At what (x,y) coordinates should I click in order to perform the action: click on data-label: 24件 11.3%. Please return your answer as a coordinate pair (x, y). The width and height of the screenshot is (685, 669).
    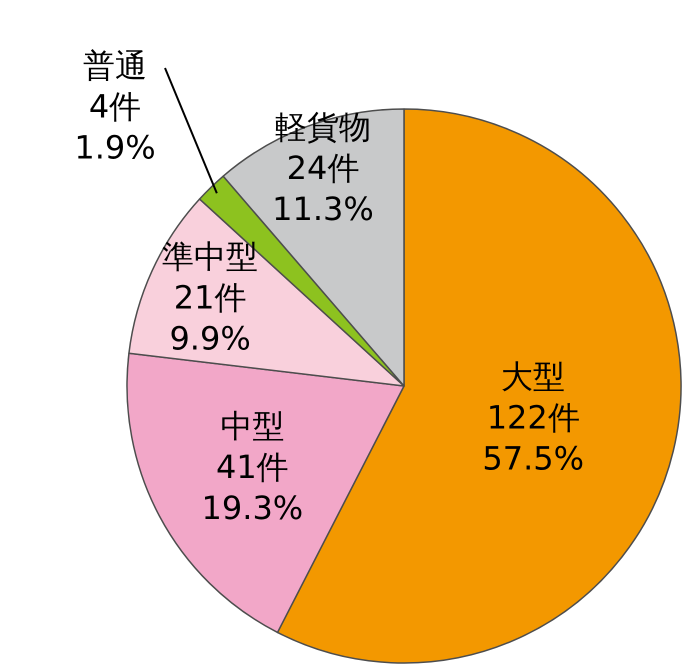
    Looking at the image, I should click on (323, 188).